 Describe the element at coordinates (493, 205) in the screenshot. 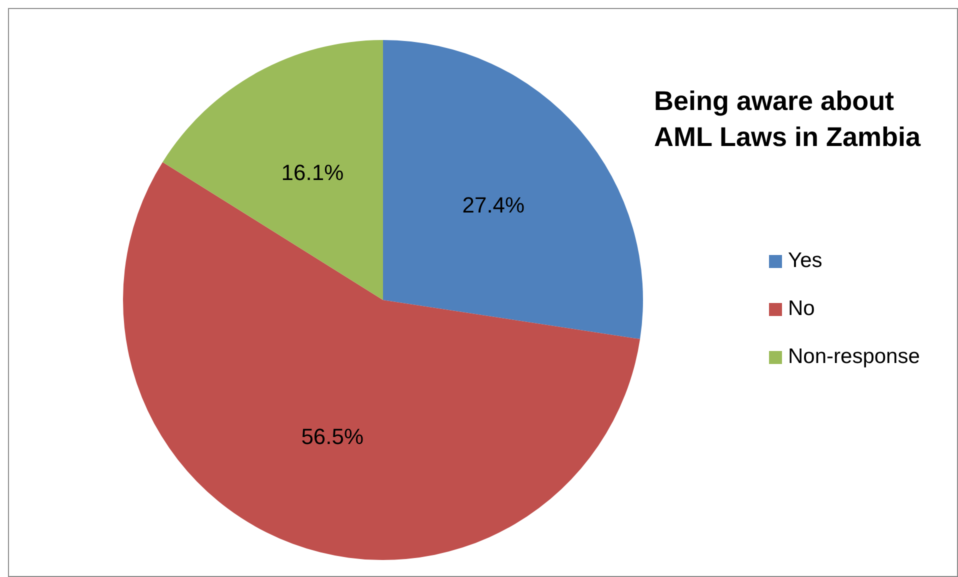

I see `data-label: 27.4%` at that location.